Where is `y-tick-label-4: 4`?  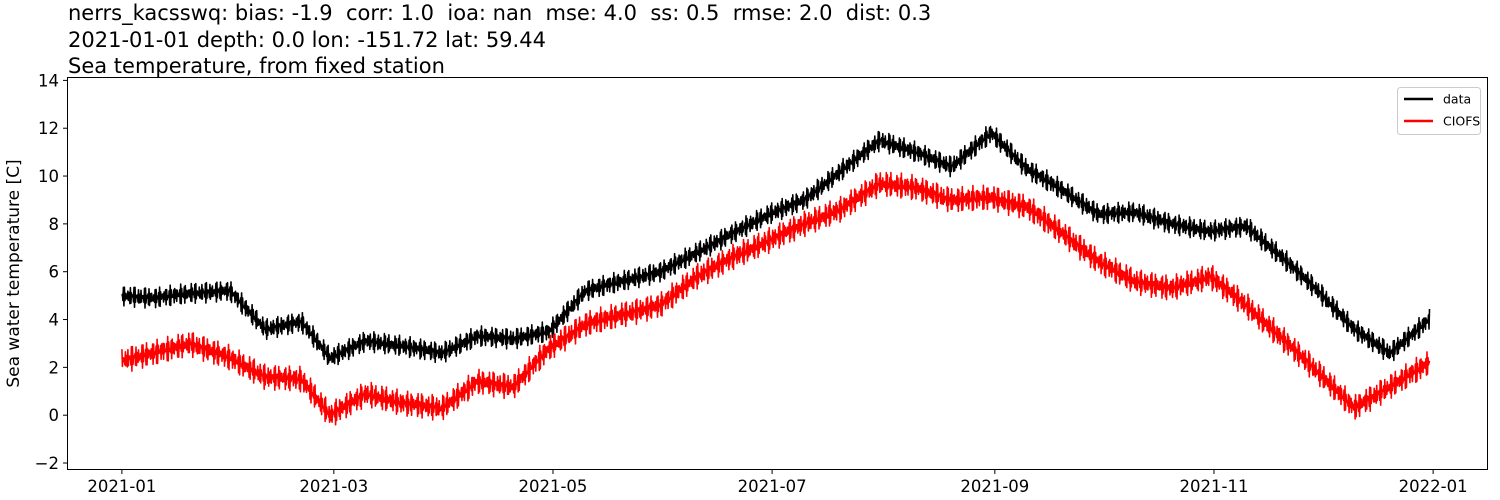 y-tick-label-4: 4 is located at coordinates (54, 320).